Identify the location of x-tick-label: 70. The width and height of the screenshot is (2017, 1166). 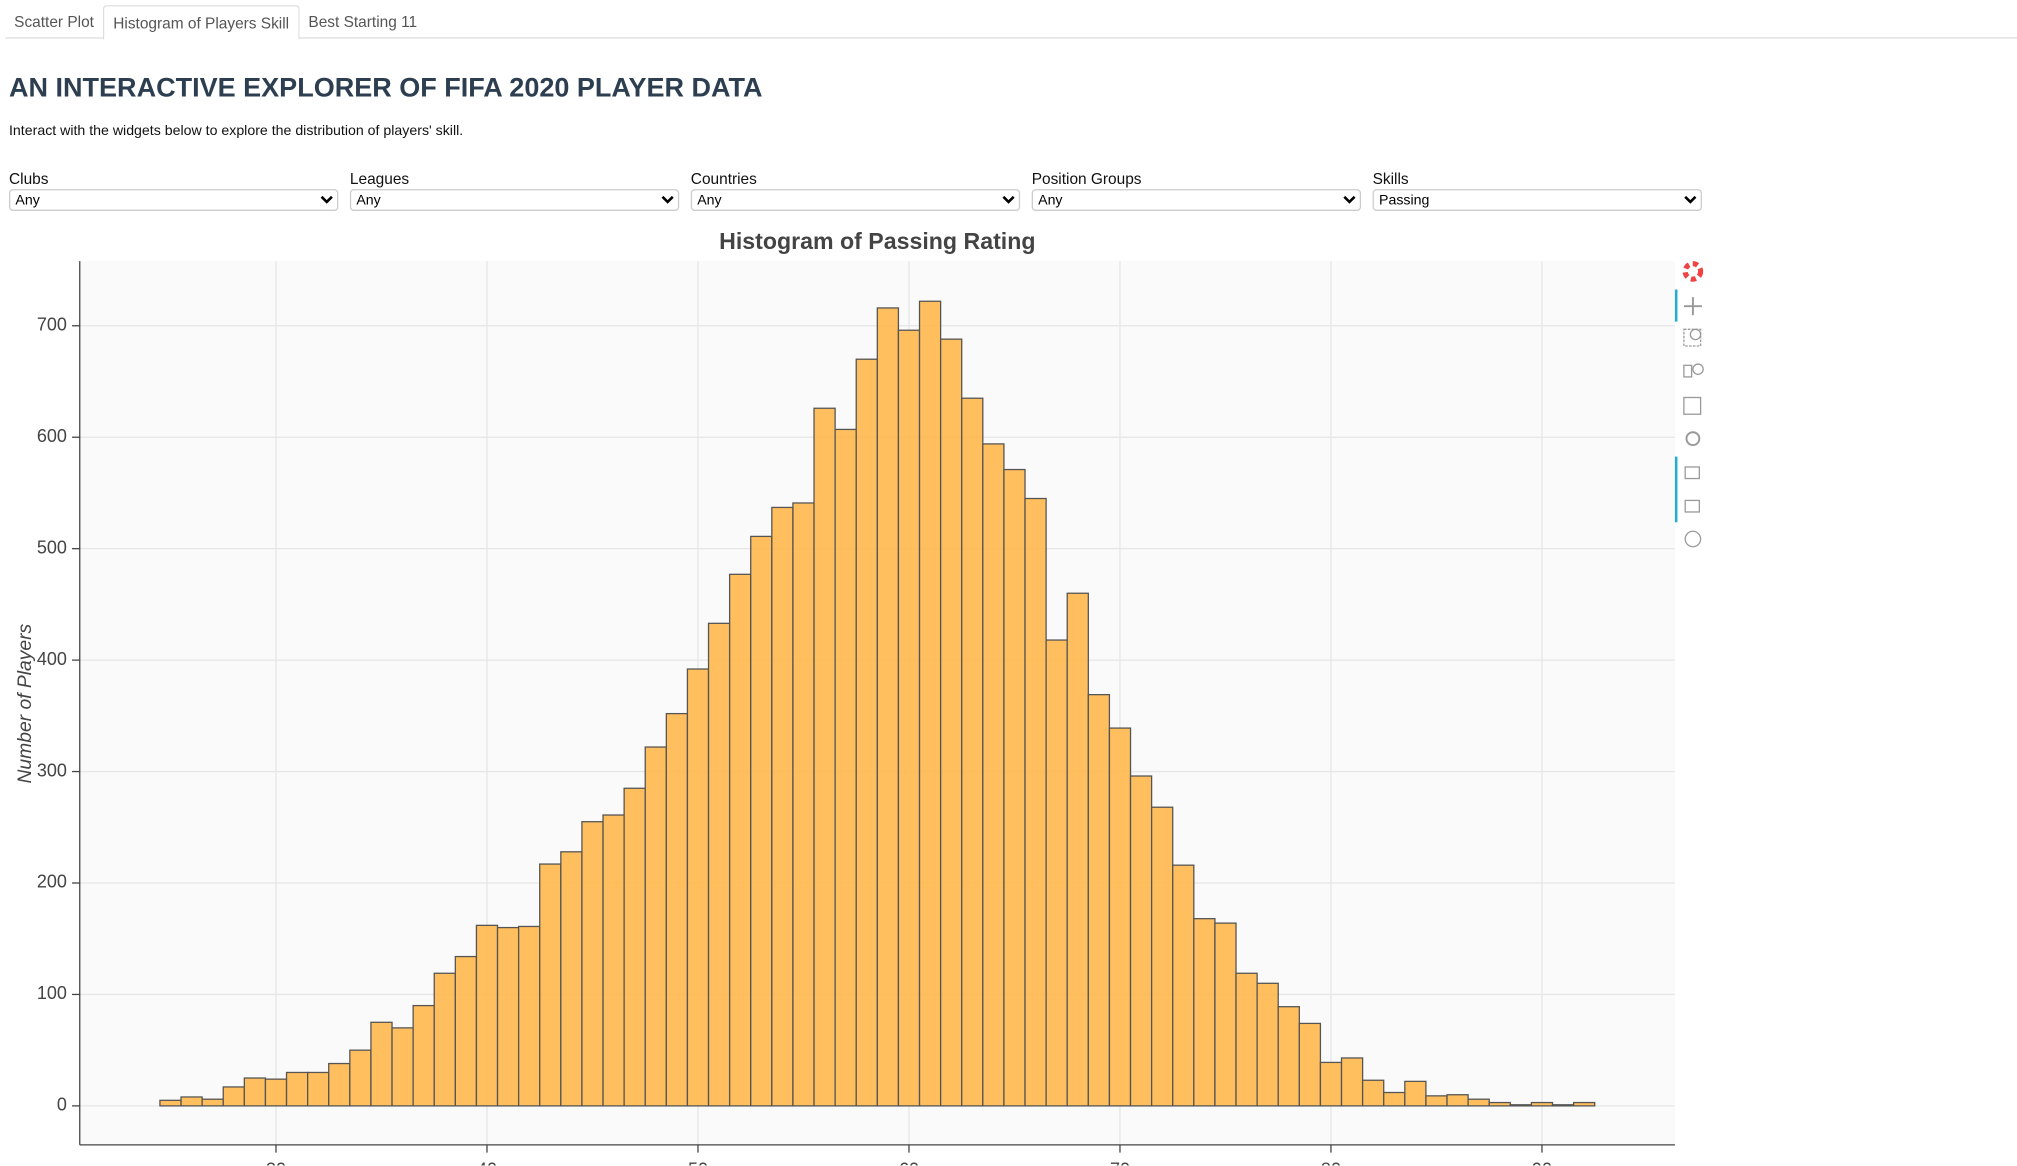
(1120, 1162).